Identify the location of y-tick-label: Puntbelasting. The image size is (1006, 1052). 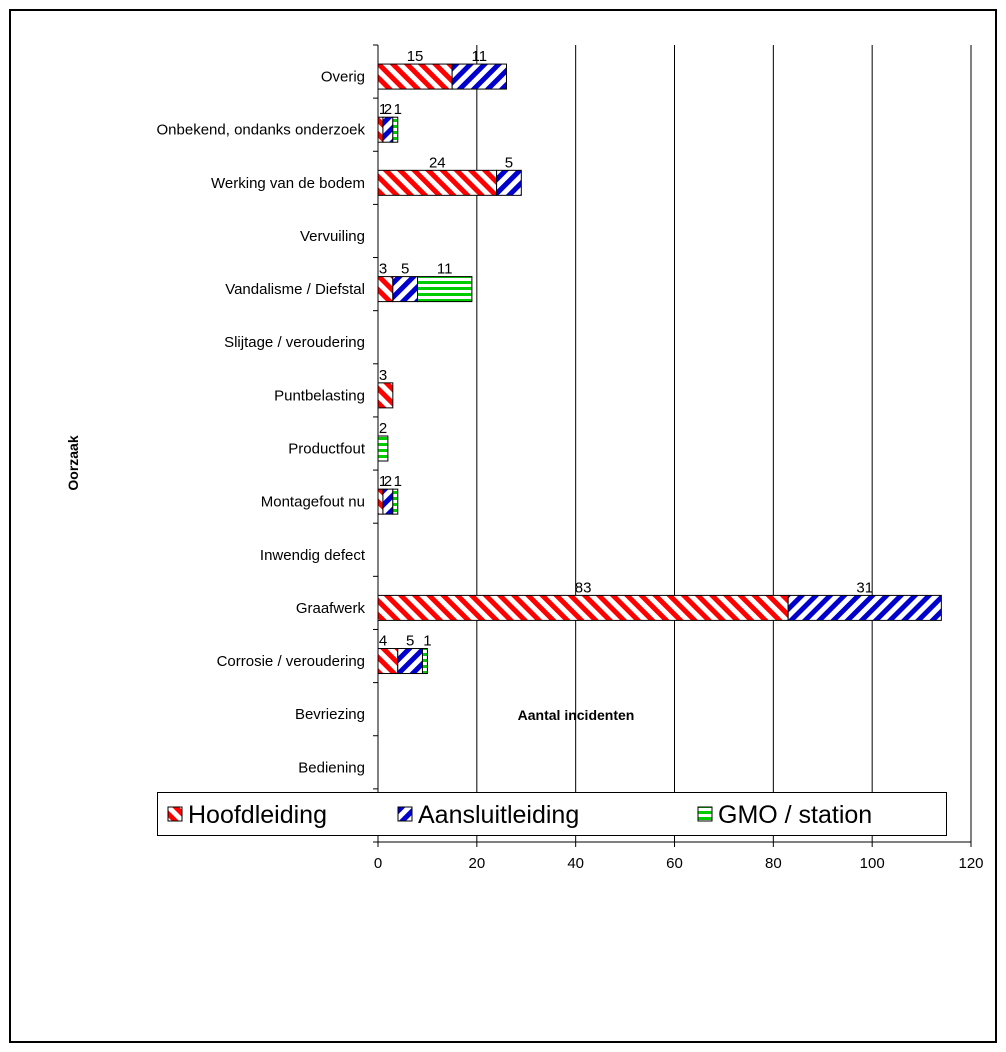
(319, 395).